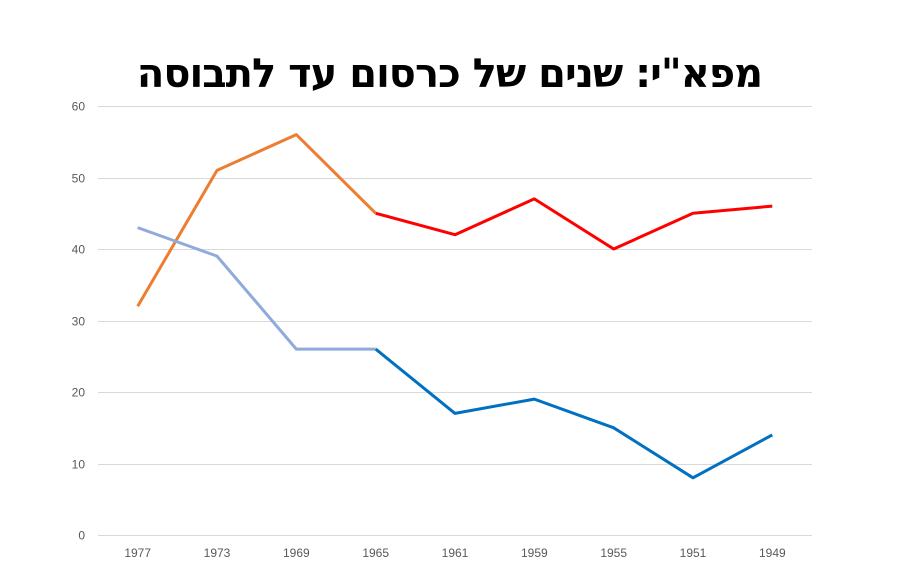 This screenshot has height=571, width=899. I want to click on x-tick-label: 1977, so click(137, 553).